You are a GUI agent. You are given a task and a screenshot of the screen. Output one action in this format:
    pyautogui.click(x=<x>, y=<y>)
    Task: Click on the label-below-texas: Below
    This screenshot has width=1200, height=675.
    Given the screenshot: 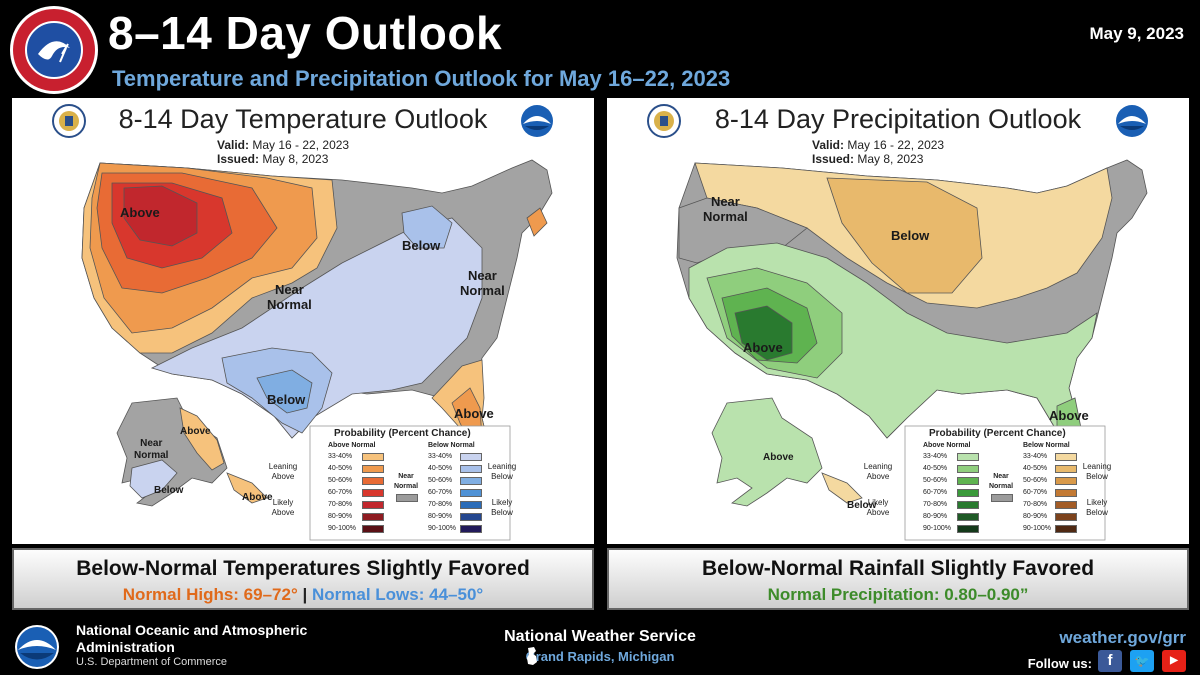 What is the action you would take?
    pyautogui.click(x=286, y=399)
    